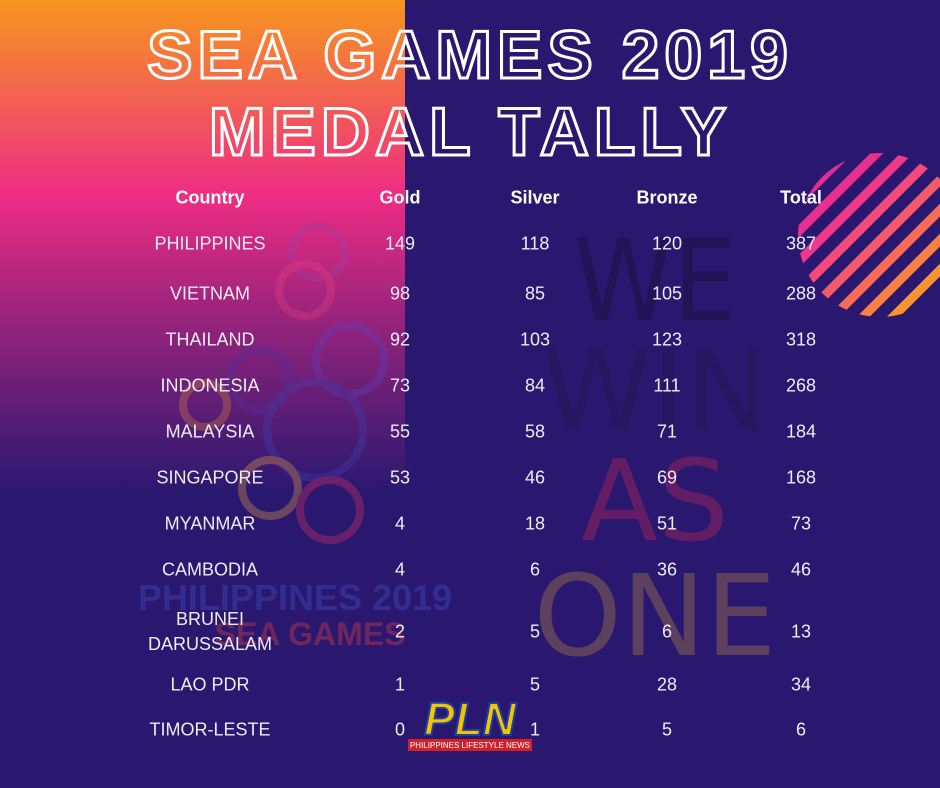 This screenshot has height=788, width=940. Describe the element at coordinates (535, 523) in the screenshot. I see `count-cell: 18` at that location.